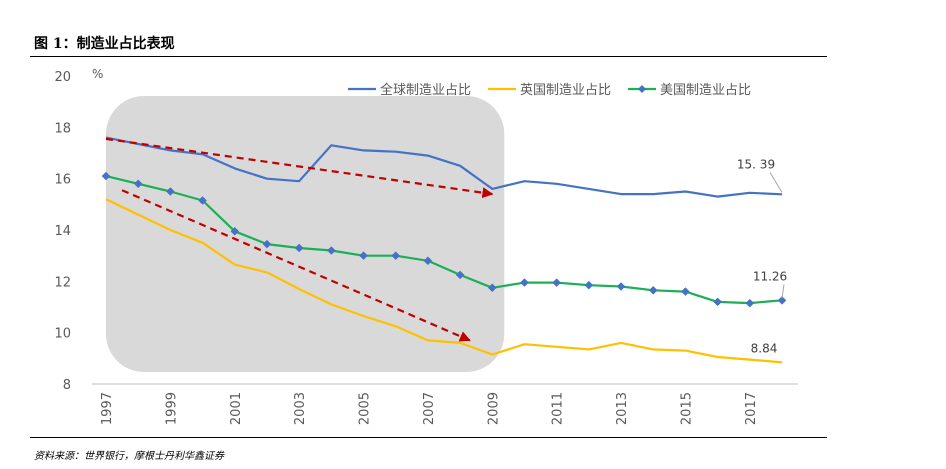 The height and width of the screenshot is (469, 946). I want to click on y-tick-label: 12, so click(62, 282).